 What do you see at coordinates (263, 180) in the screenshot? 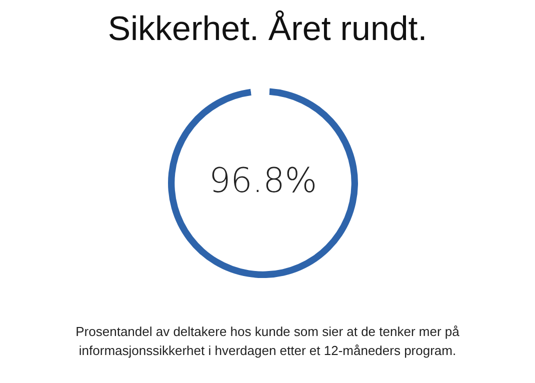
I see `data-label: 96.8%` at bounding box center [263, 180].